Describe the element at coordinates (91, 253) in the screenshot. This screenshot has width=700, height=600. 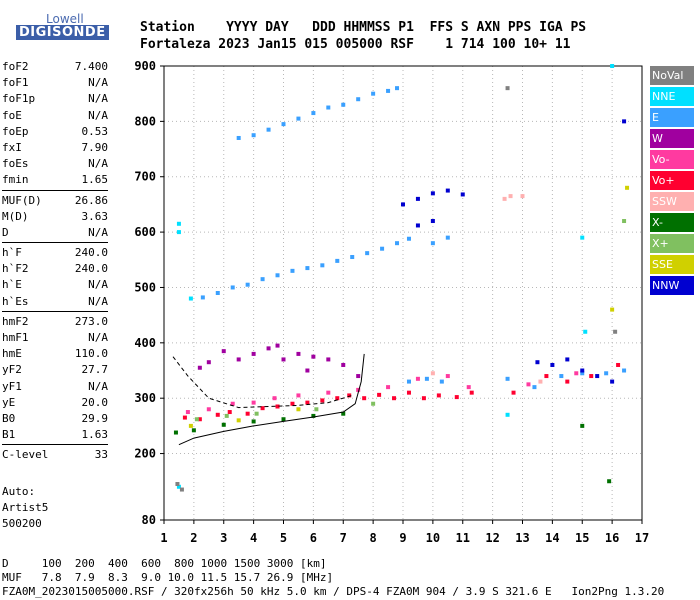
I see `param-value: 240.0` at that location.